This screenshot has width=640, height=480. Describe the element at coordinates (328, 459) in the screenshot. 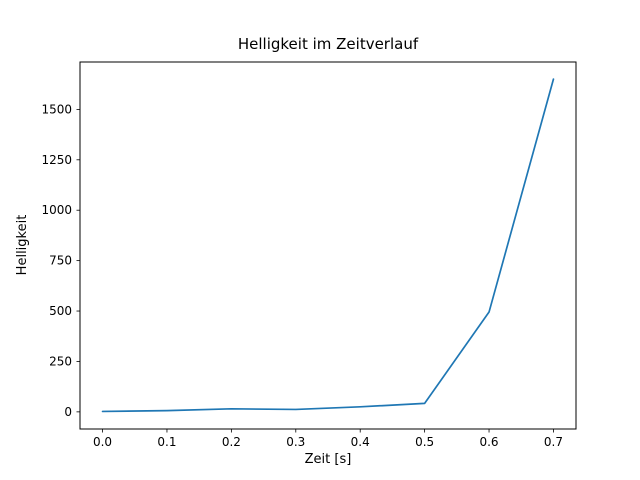

I see `x-axis-label: Zeit [s]` at that location.